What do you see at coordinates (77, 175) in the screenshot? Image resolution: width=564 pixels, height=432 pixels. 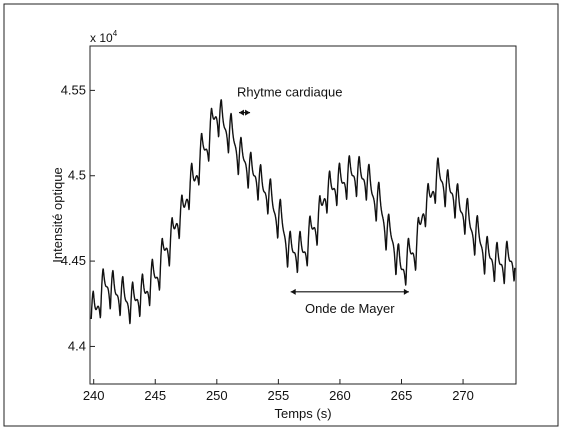 I see `y-tick-label: 4.5` at bounding box center [77, 175].